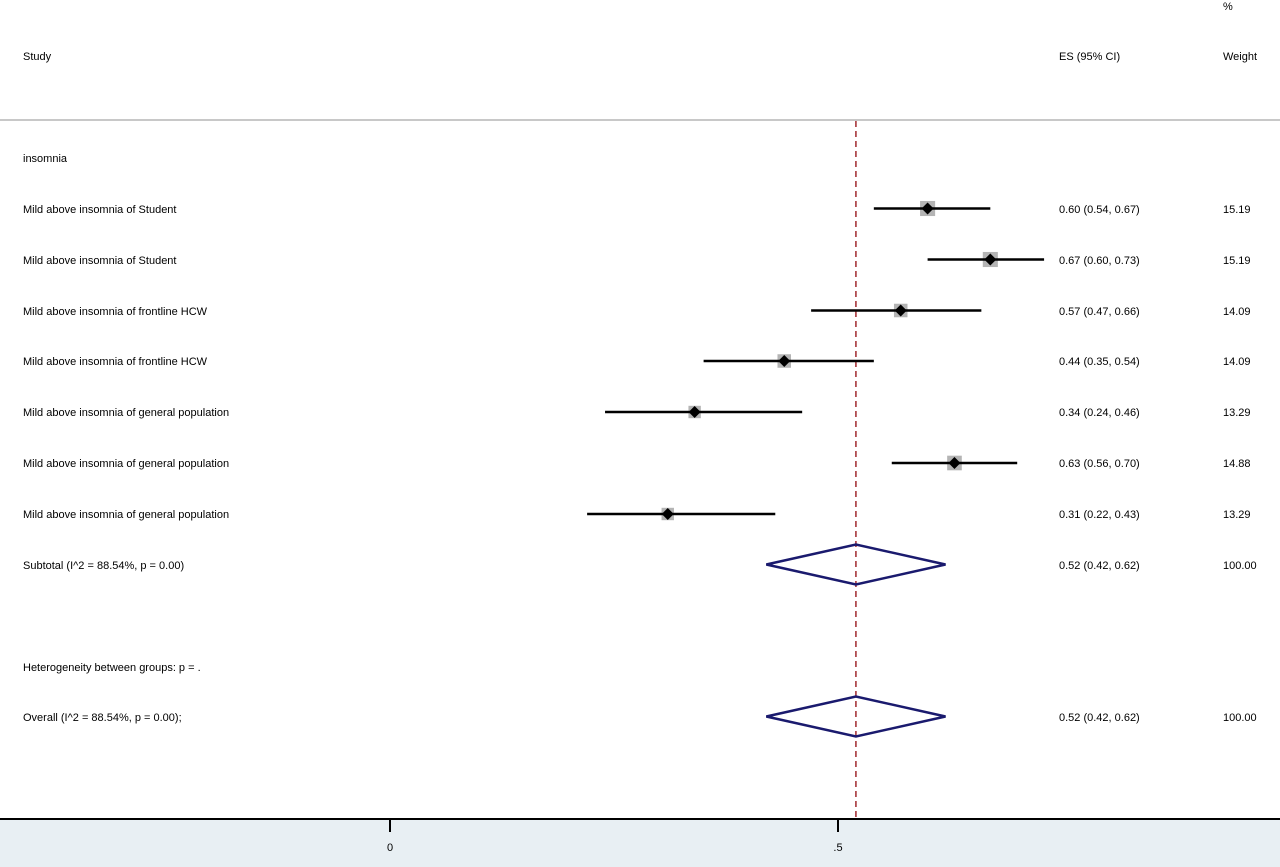 The width and height of the screenshot is (1280, 867). I want to click on study-column-header: Study, so click(37, 57).